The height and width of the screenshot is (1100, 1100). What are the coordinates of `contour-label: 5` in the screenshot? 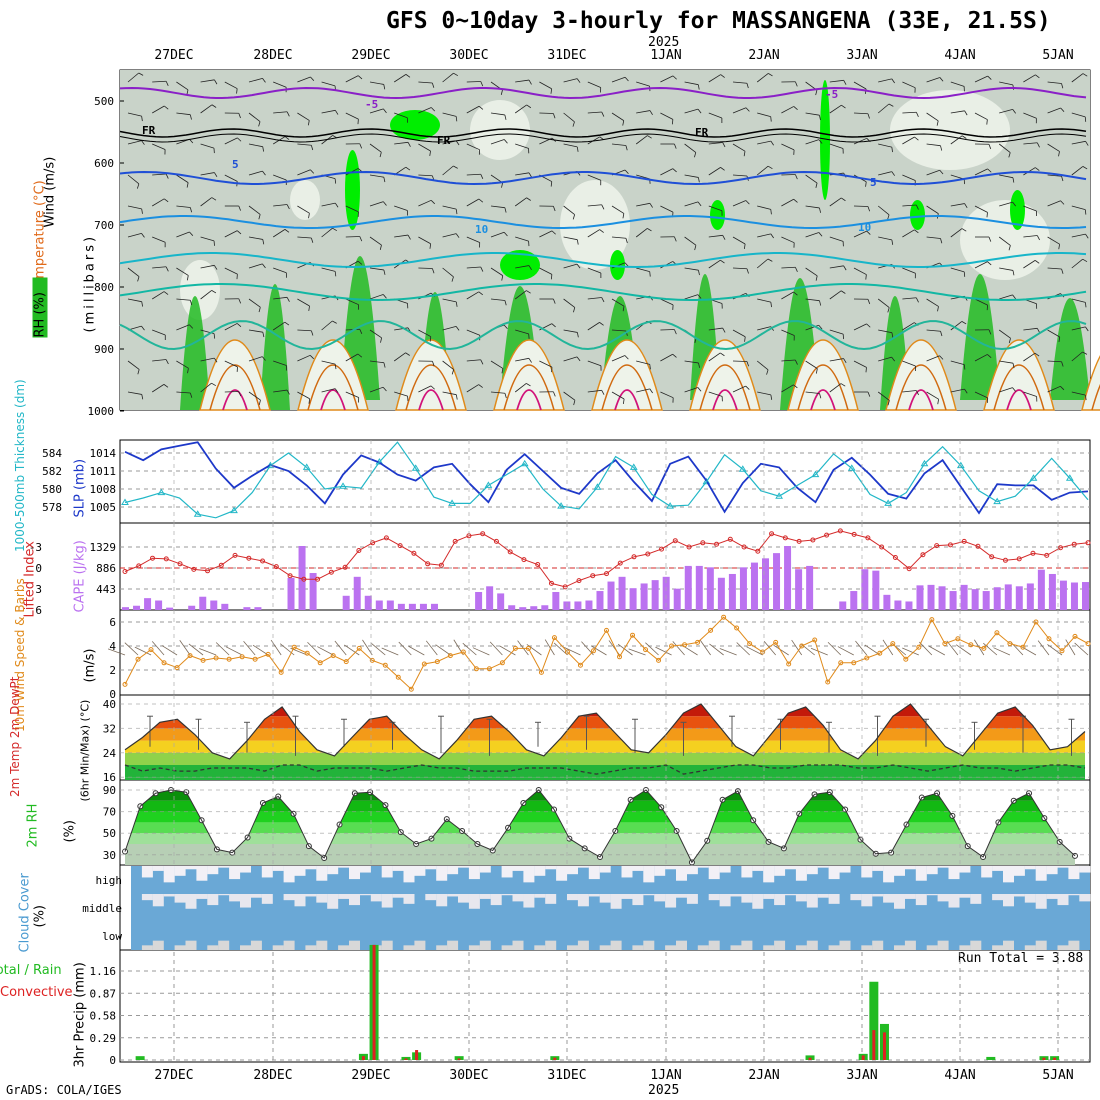 It's located at (235, 164).